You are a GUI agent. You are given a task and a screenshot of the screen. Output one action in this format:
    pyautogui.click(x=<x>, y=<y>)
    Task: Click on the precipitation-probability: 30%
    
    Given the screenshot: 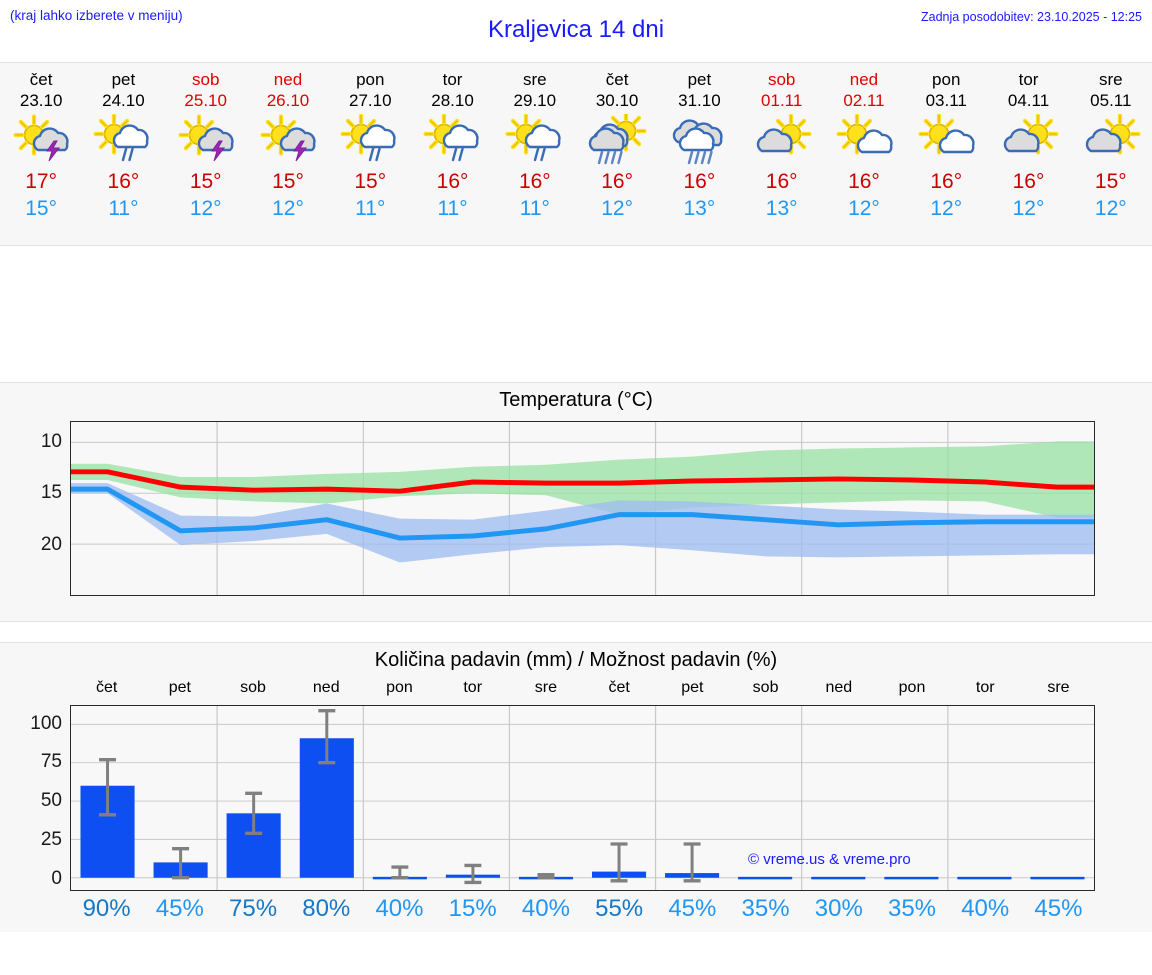 What is the action you would take?
    pyautogui.click(x=838, y=908)
    